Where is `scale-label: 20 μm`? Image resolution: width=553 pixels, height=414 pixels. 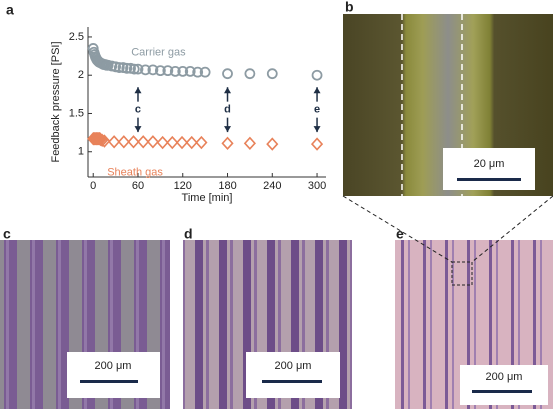
scale-label: 20 μm is located at coordinates (489, 164).